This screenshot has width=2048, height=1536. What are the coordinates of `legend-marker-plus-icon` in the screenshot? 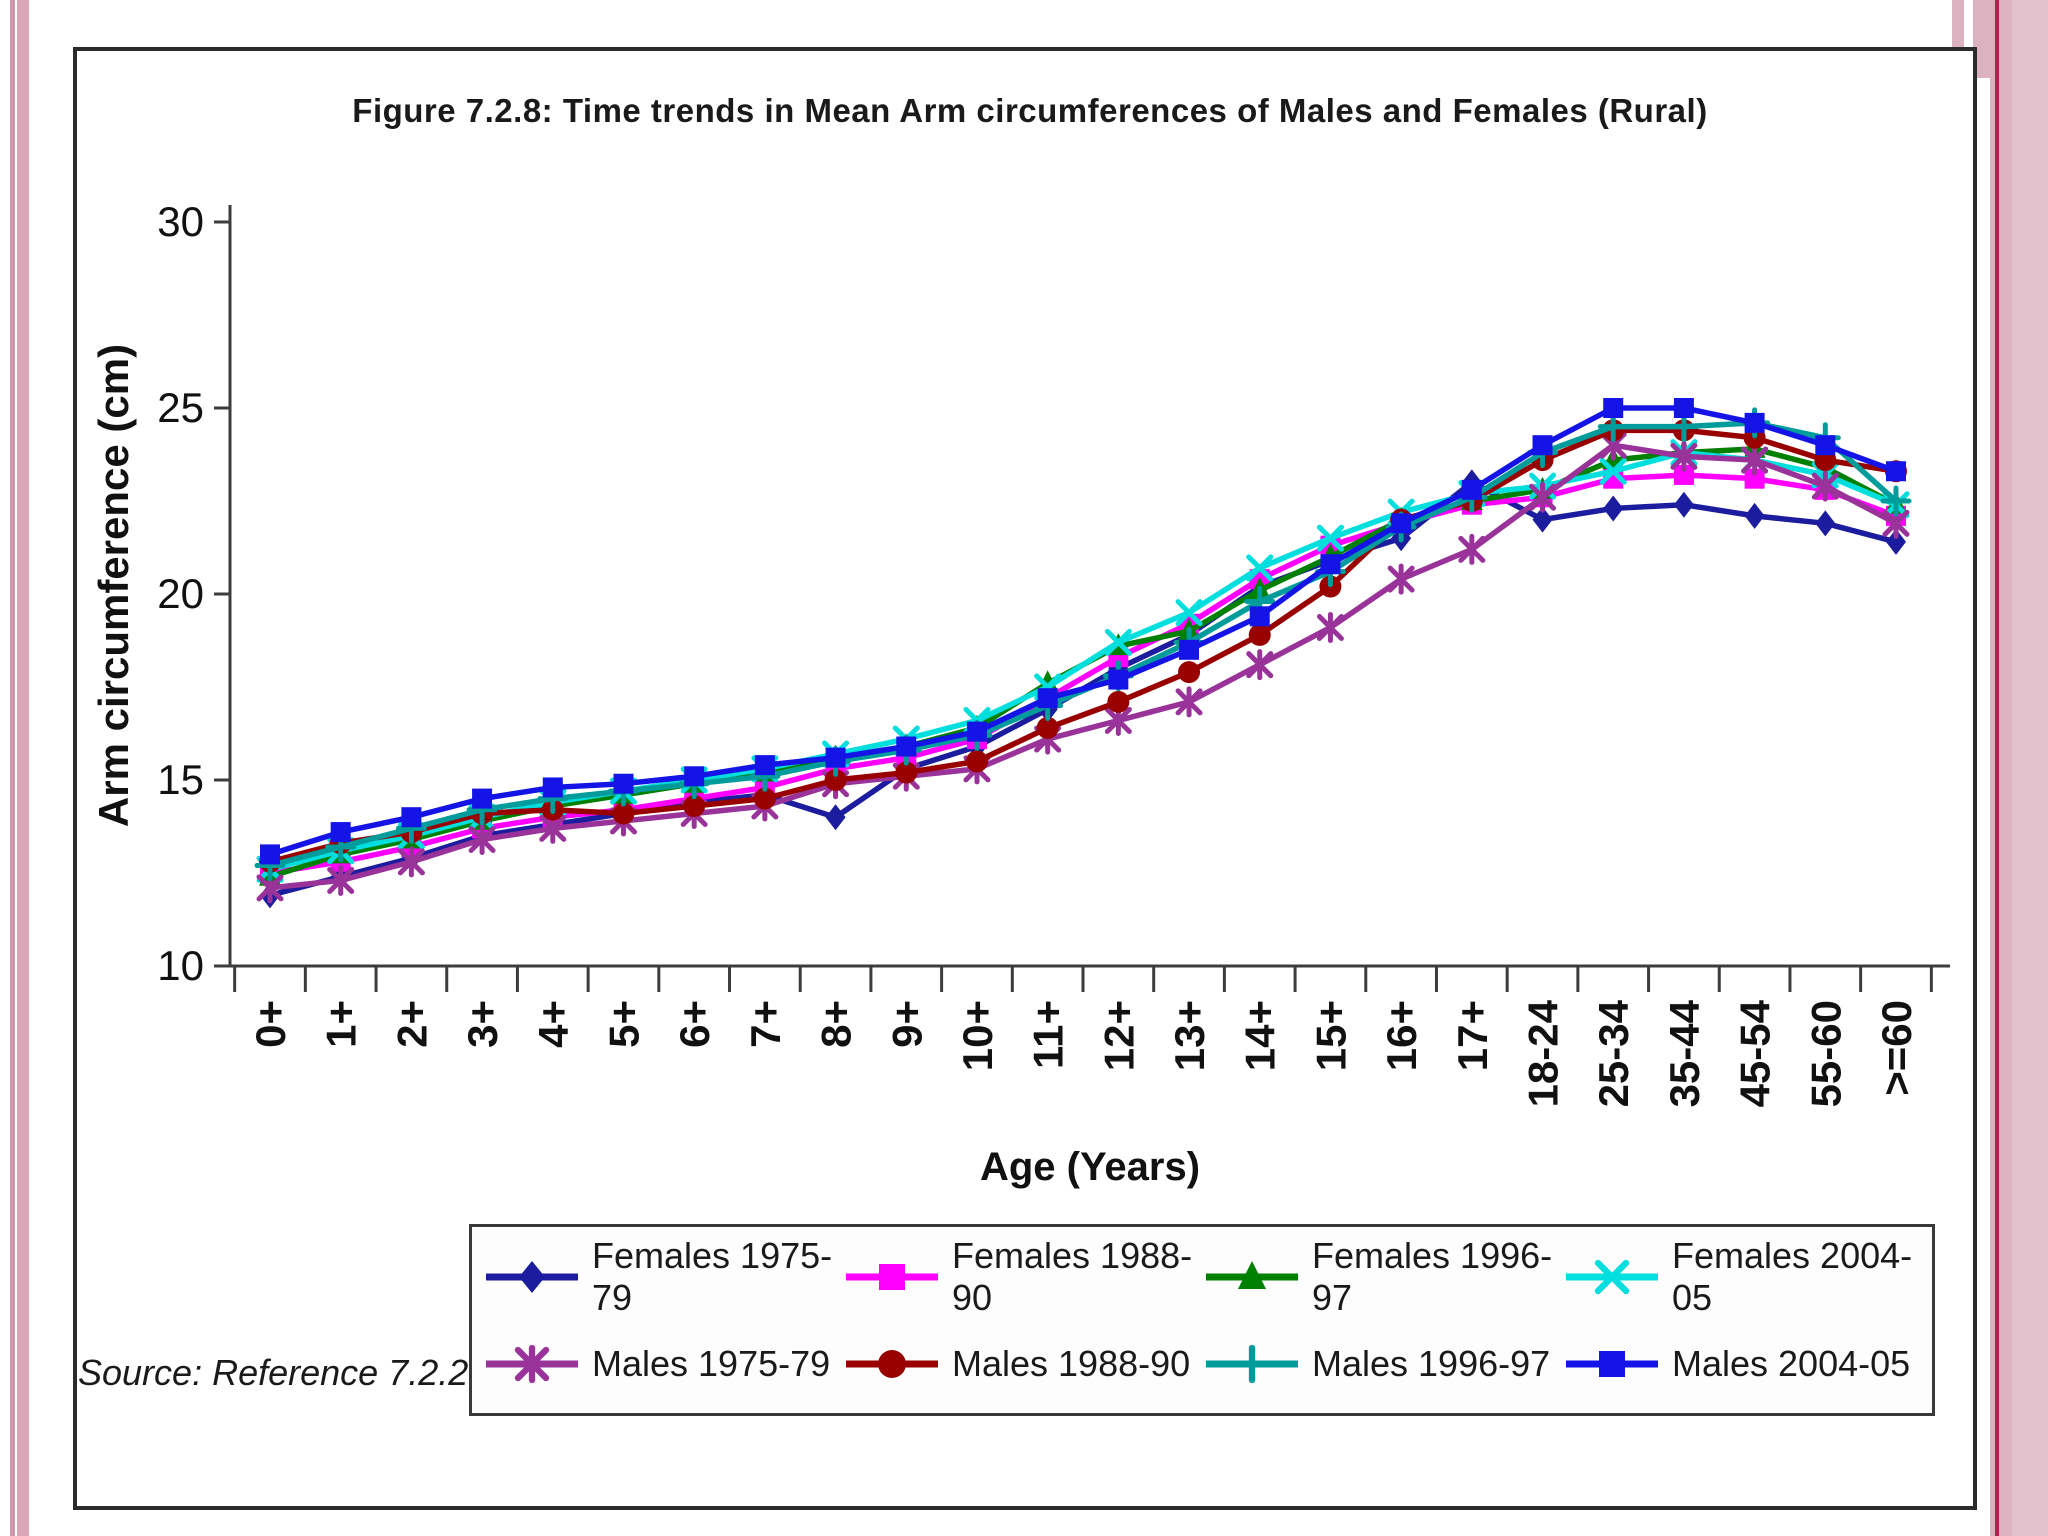 It's located at (1252, 1363).